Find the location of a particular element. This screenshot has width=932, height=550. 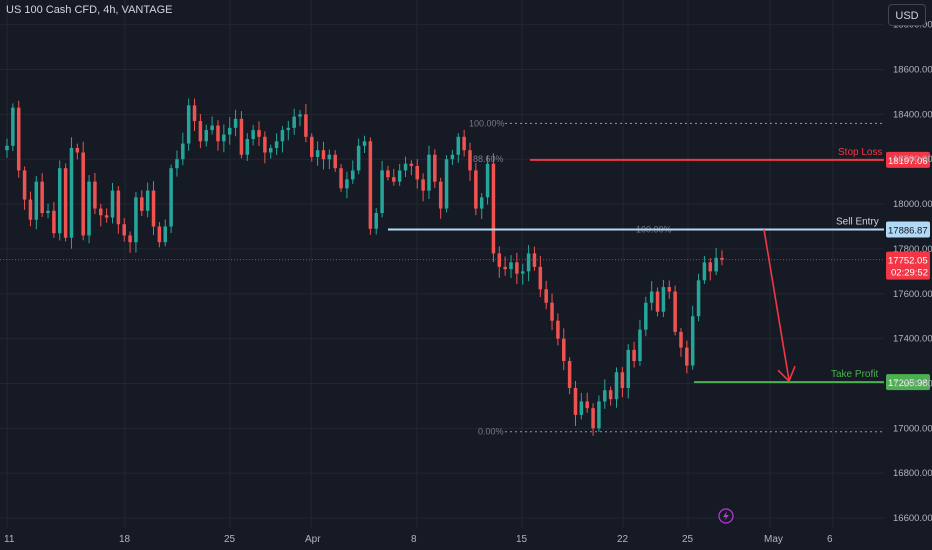

price-tag is located at coordinates (908, 382).